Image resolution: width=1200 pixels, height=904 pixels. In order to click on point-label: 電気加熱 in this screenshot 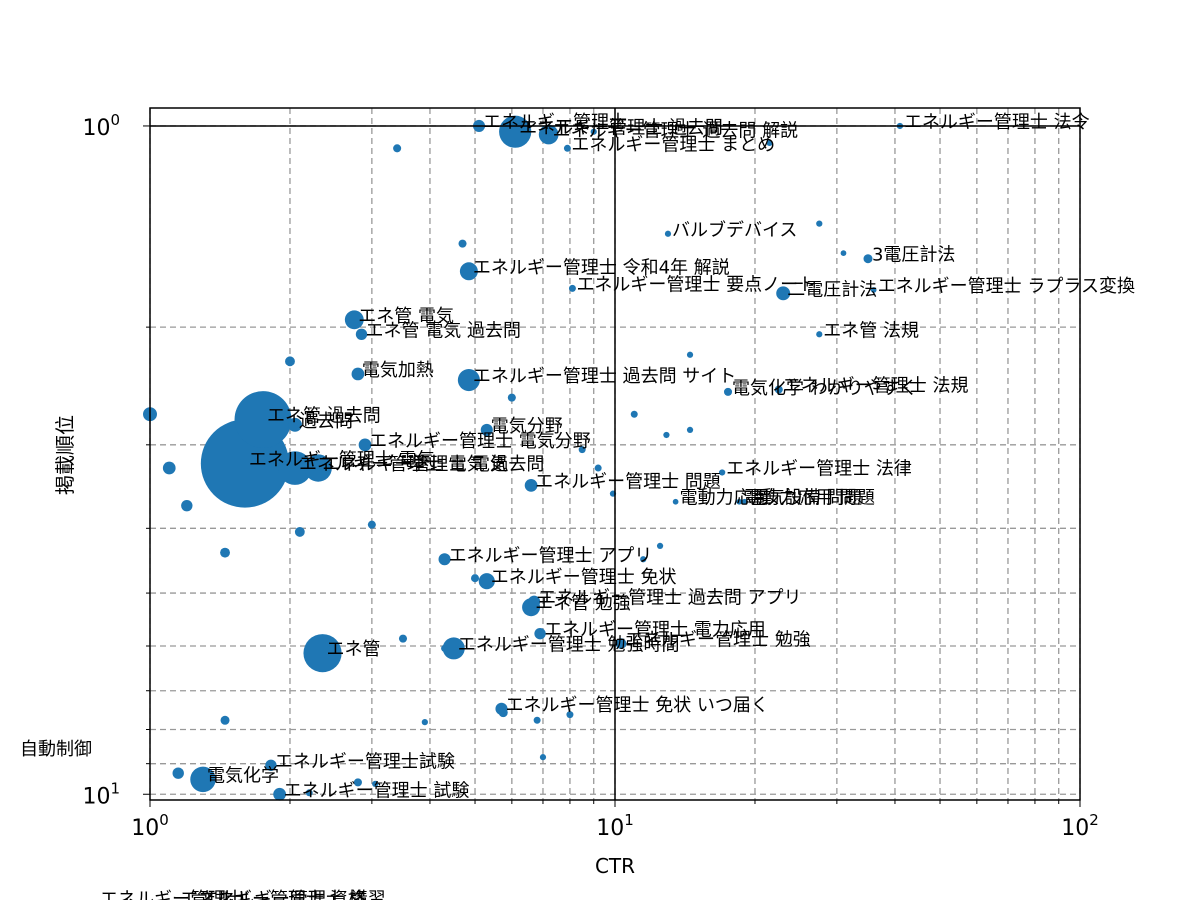, I will do `click(398, 370)`.